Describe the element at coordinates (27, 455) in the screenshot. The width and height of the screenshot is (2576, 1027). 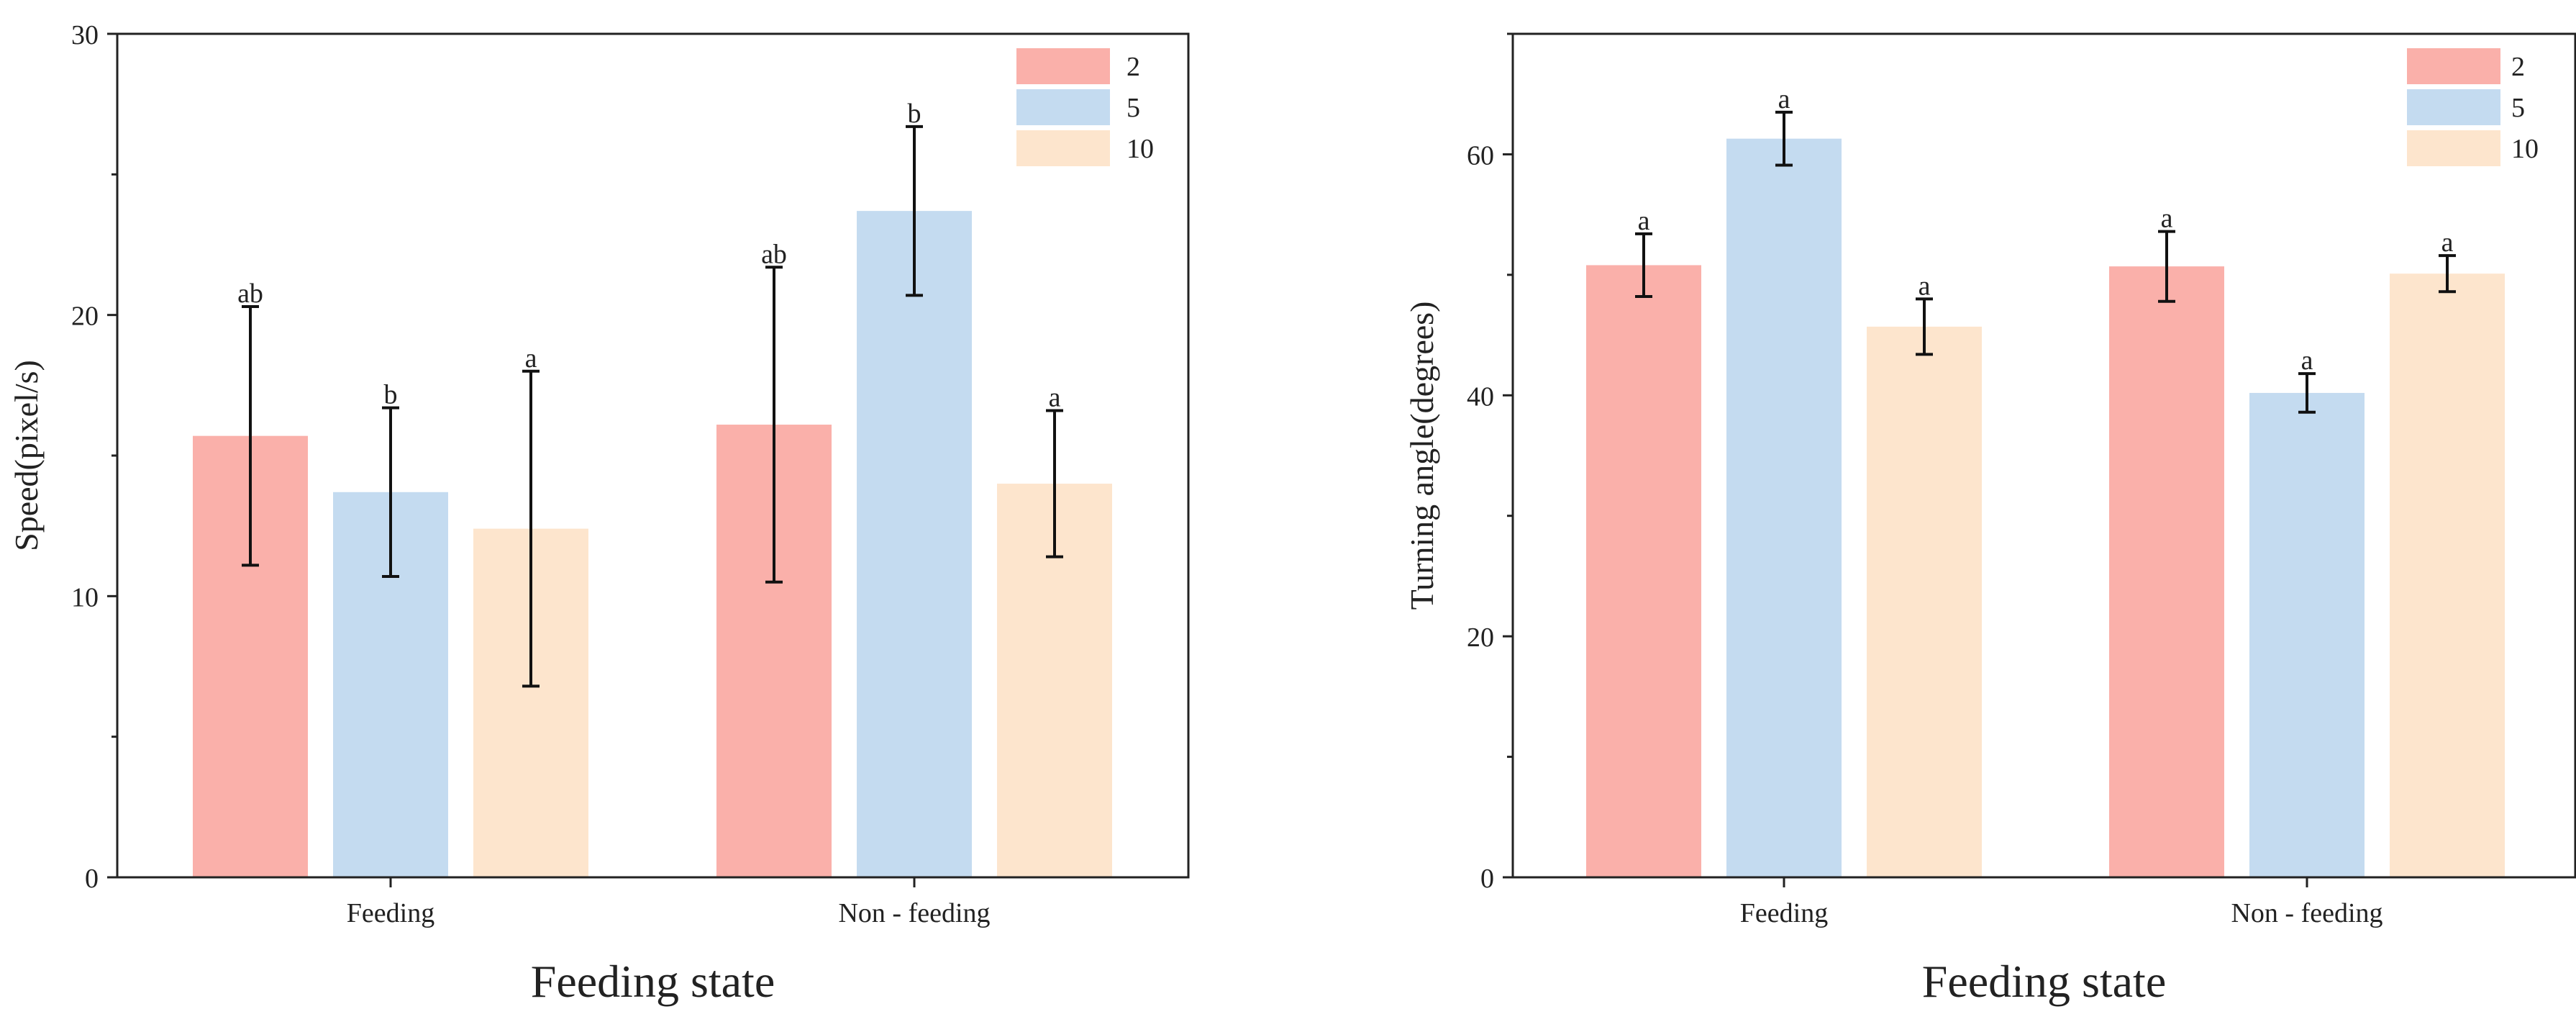
I see `y-axis-title: Speed(pixel/s)` at that location.